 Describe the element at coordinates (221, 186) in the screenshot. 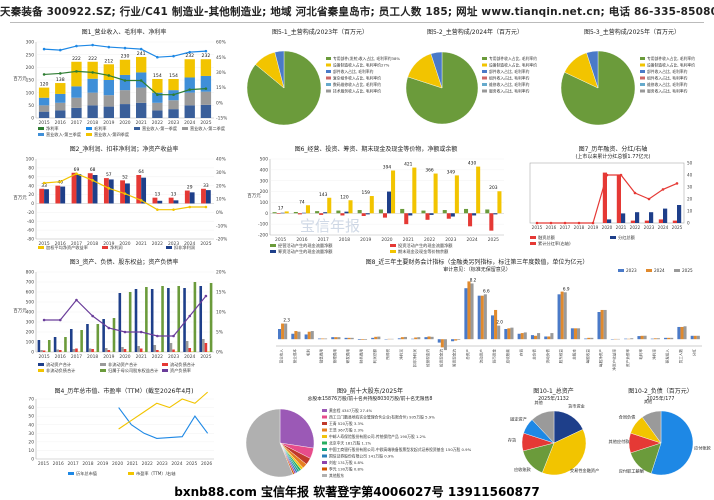

I see `y2-tick-label: 20%` at that location.